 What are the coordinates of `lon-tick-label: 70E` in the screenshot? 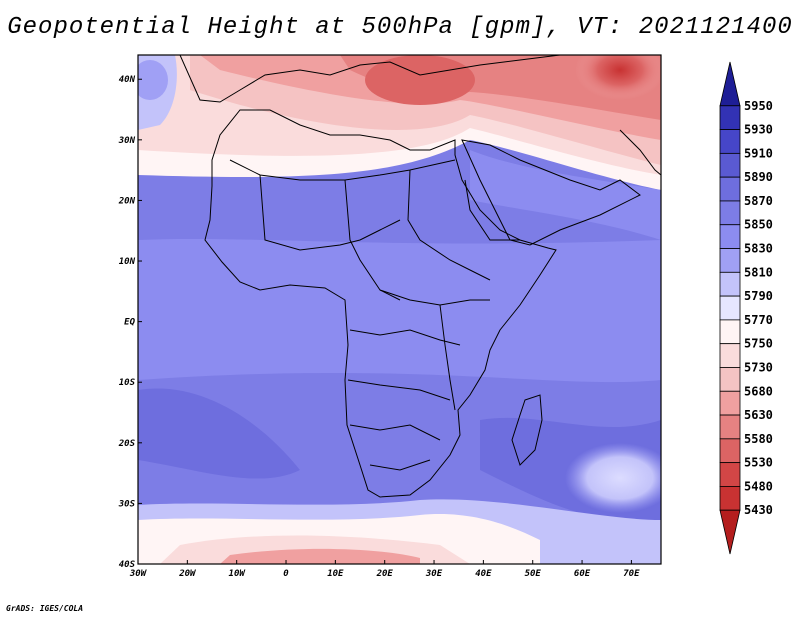 It's located at (631, 574).